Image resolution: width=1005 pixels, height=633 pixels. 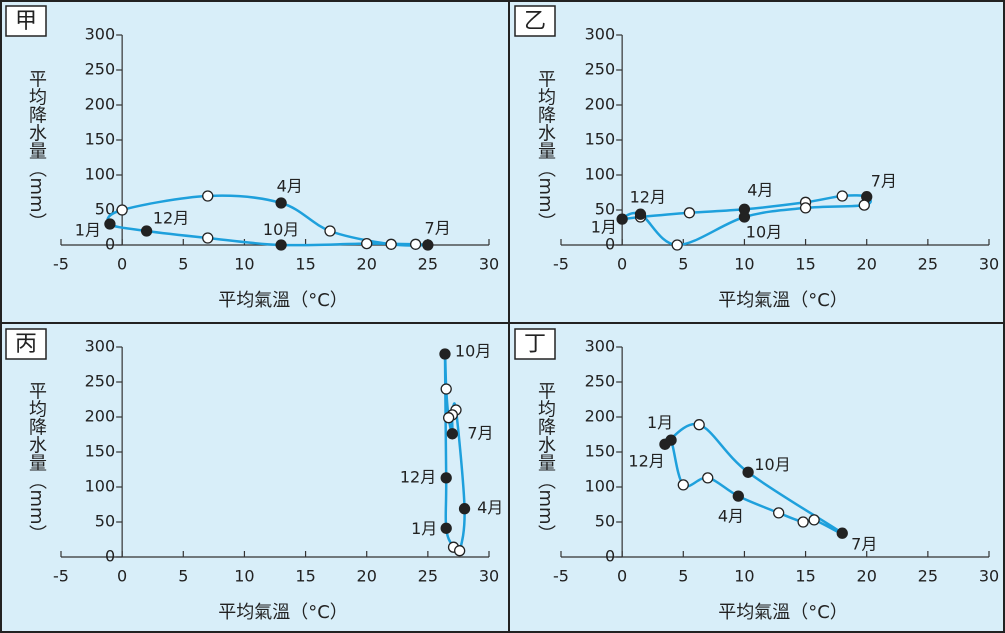 I want to click on panel-title: 甲, so click(x=26, y=21).